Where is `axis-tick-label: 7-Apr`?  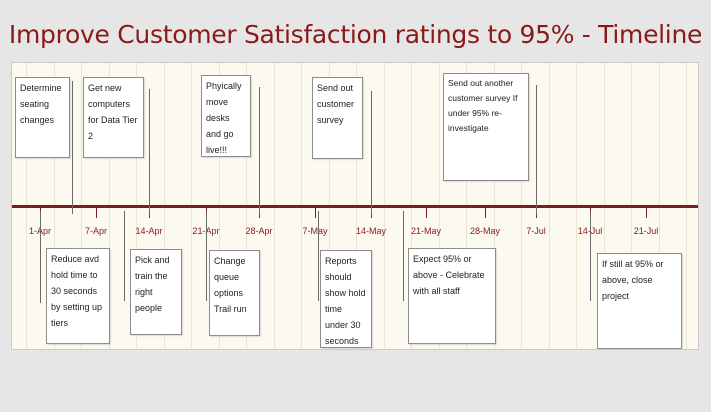 axis-tick-label: 7-Apr is located at coordinates (96, 231).